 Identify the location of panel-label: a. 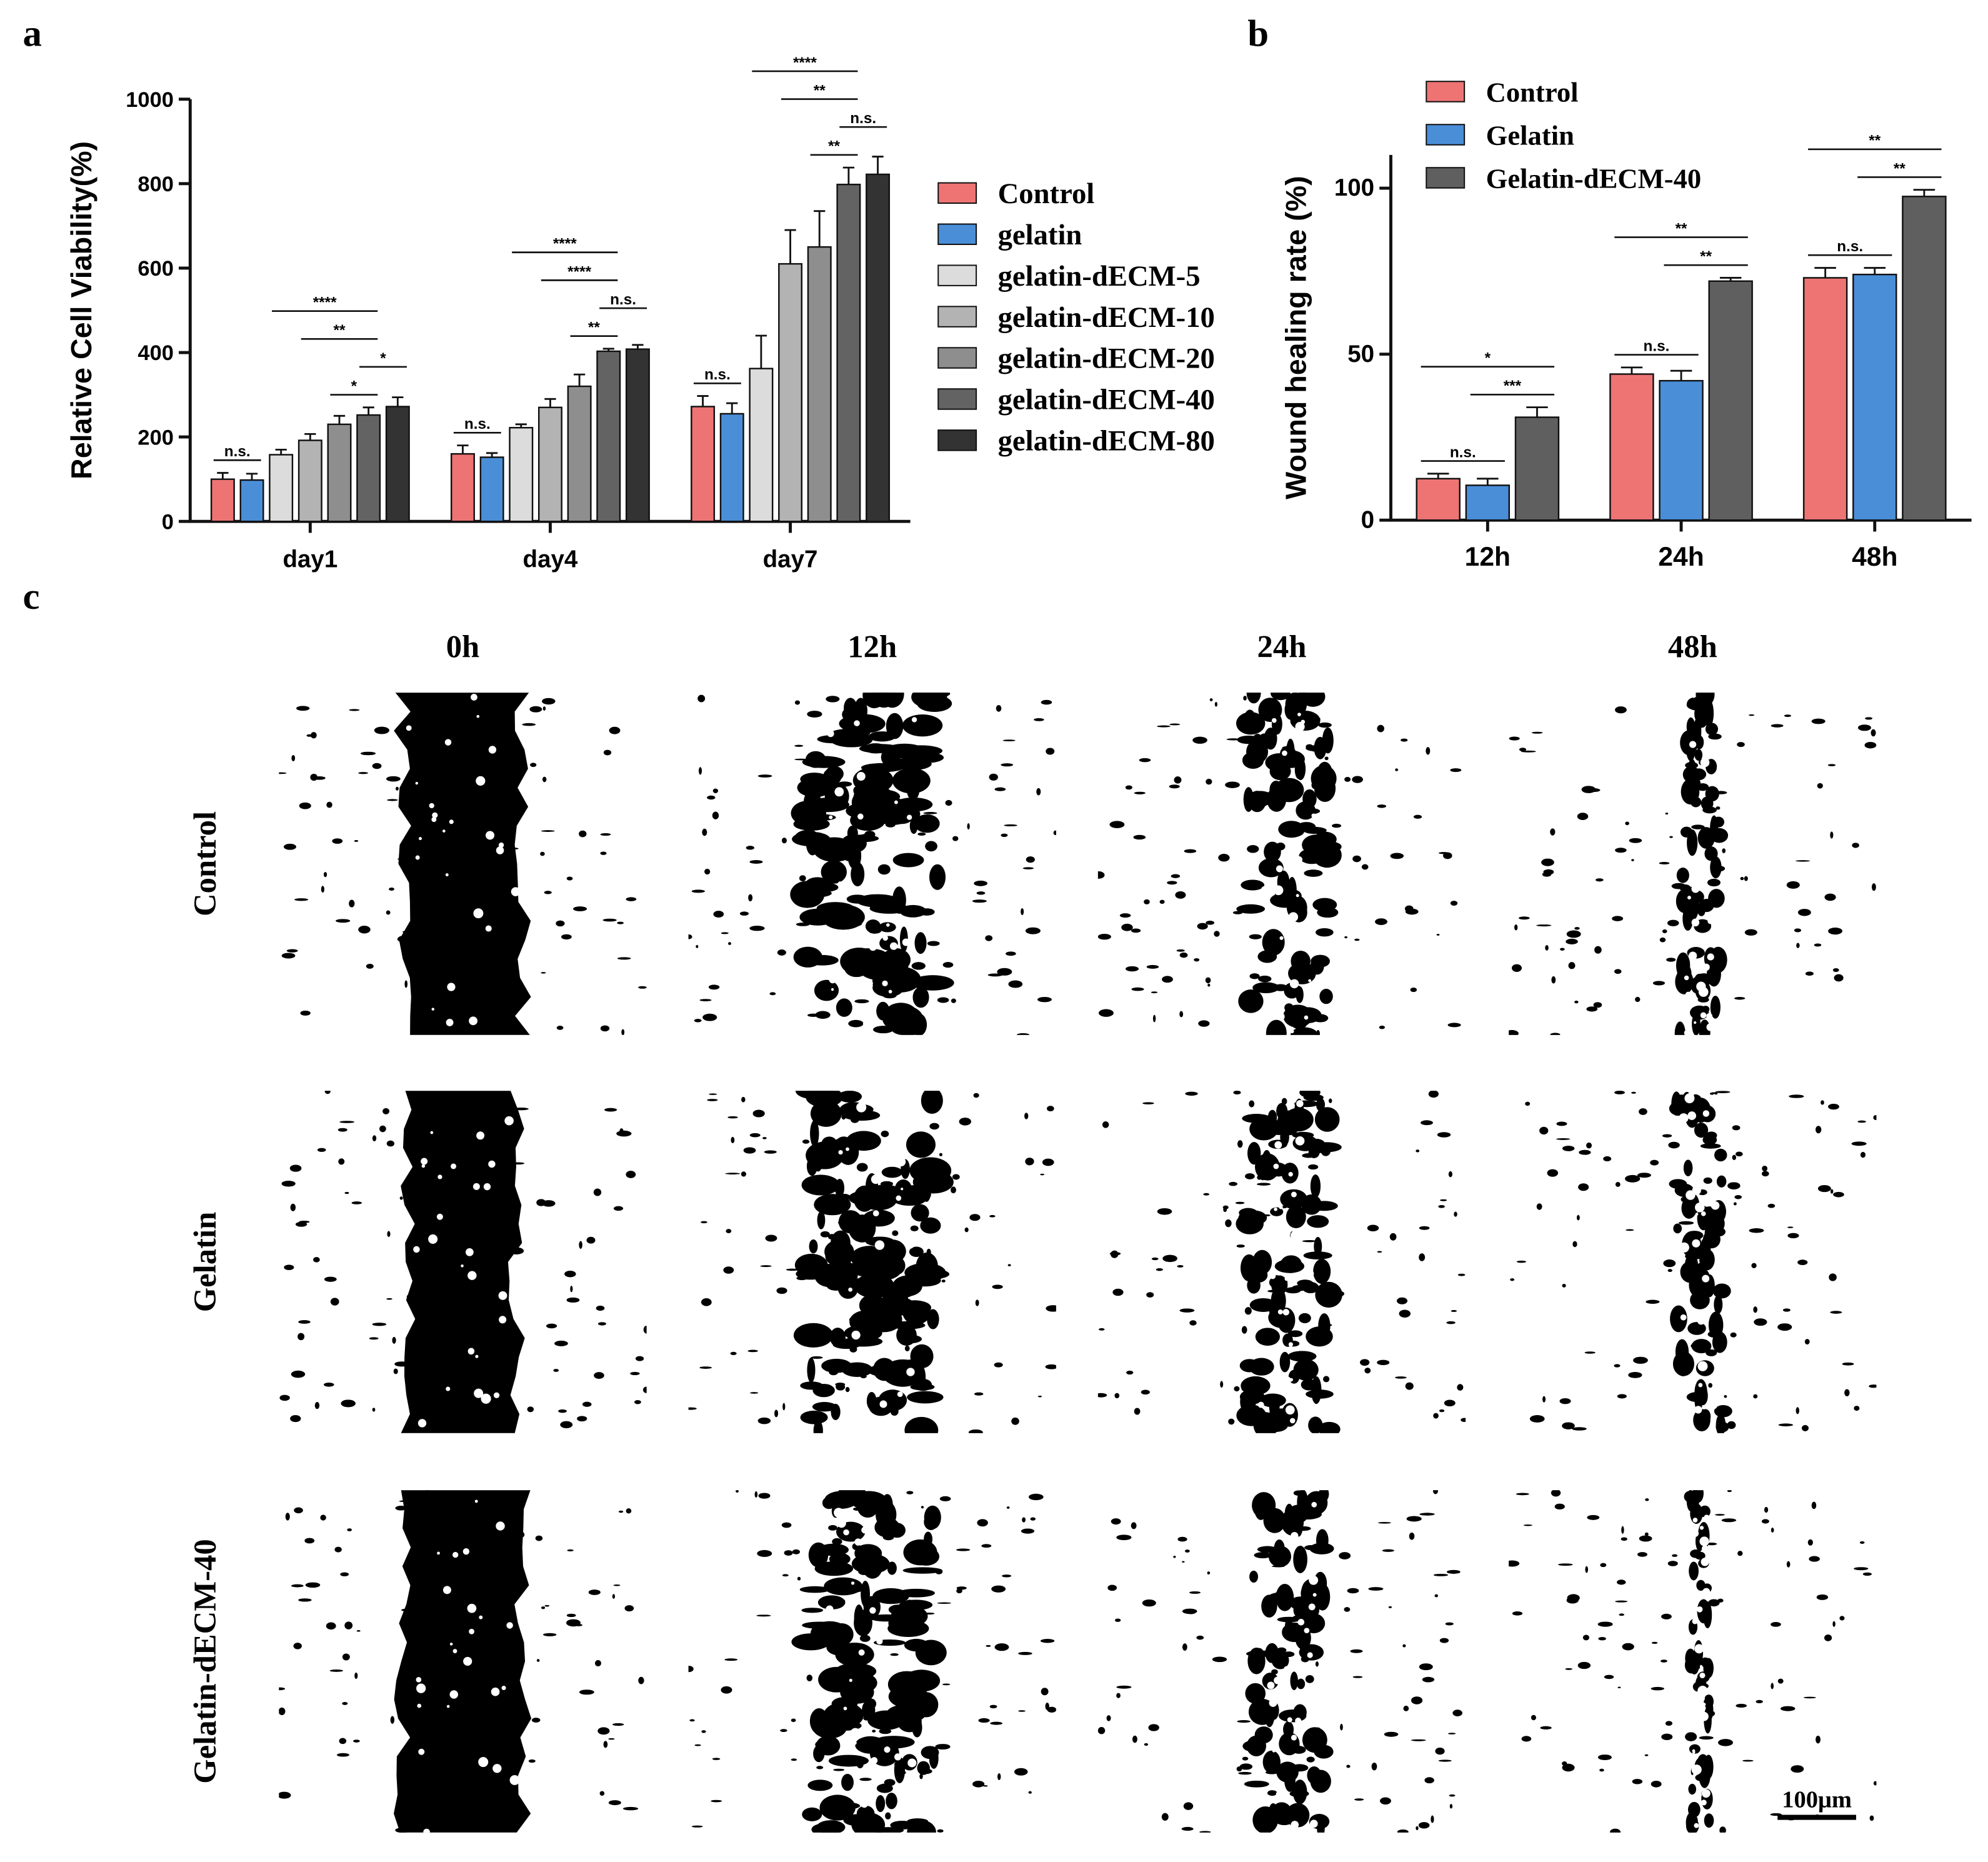
(32, 33).